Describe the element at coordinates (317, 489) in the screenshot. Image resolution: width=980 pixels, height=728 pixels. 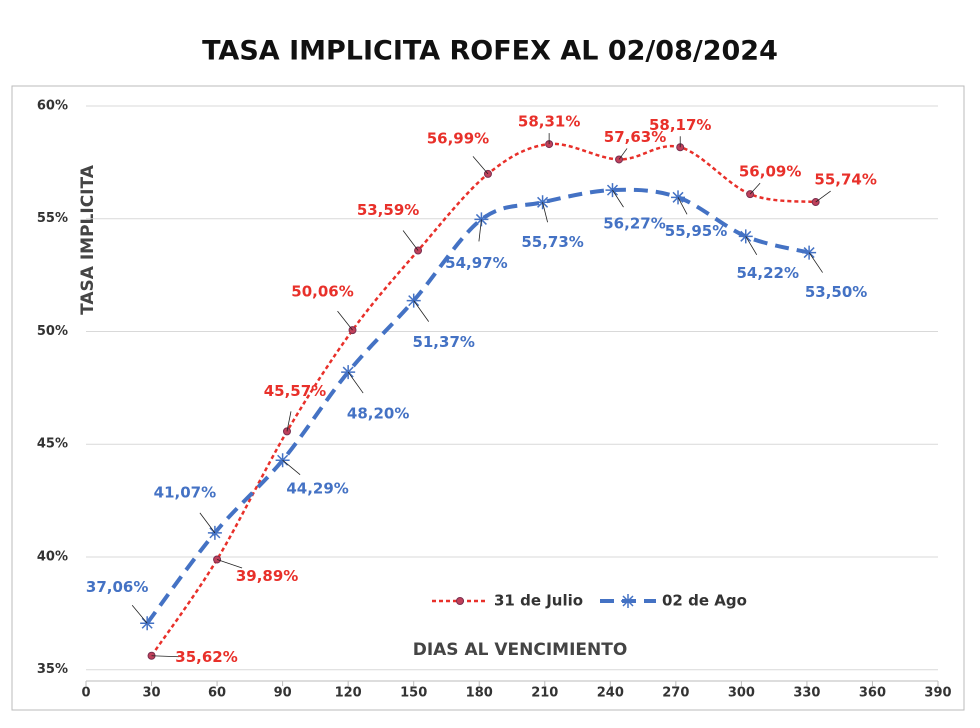
I see `data-label: 44,29%` at that location.